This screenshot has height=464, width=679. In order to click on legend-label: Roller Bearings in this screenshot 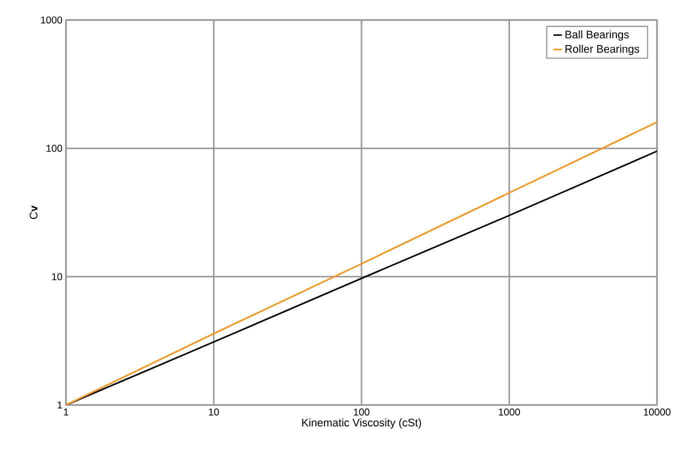, I will do `click(603, 49)`.